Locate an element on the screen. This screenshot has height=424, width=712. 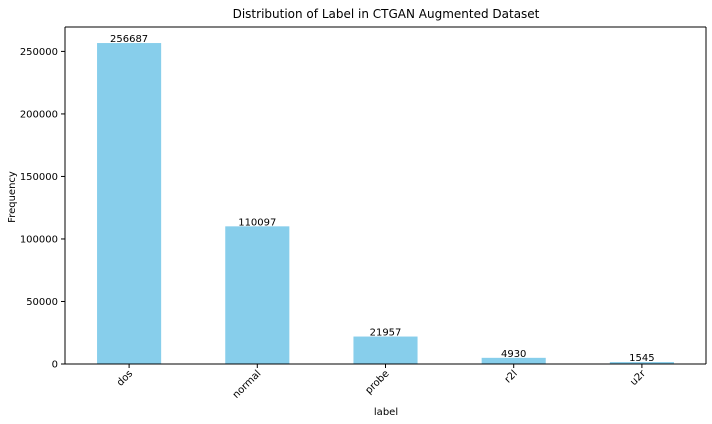
x-axis-label: label is located at coordinates (386, 412).